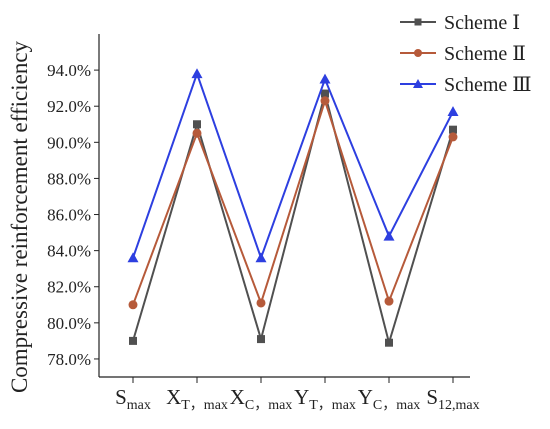 The height and width of the screenshot is (429, 550). Describe the element at coordinates (69, 142) in the screenshot. I see `y-tick-label: 90.0%` at that location.